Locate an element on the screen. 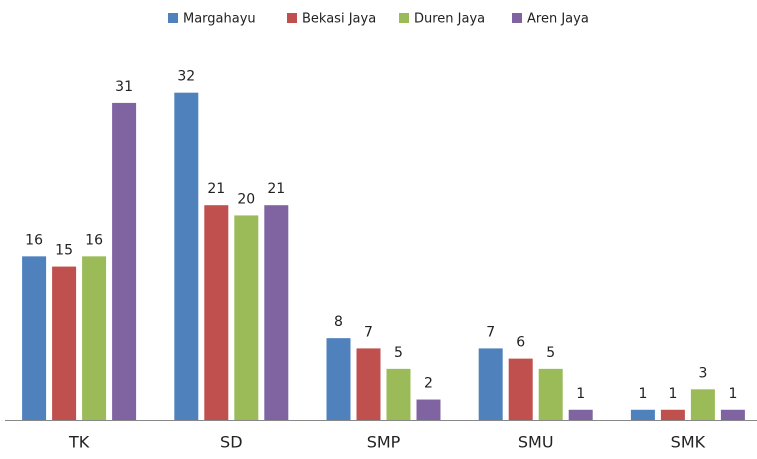 The image size is (757, 459). data-label: 15 is located at coordinates (64, 251).